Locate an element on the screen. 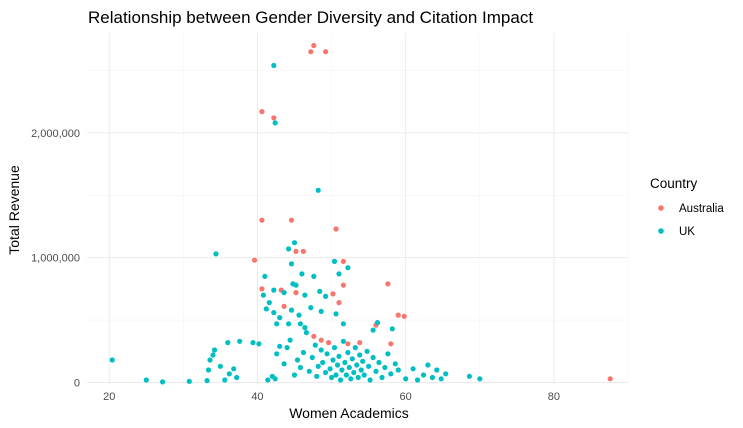  y-tick-label: 1,000,000 is located at coordinates (55, 259).